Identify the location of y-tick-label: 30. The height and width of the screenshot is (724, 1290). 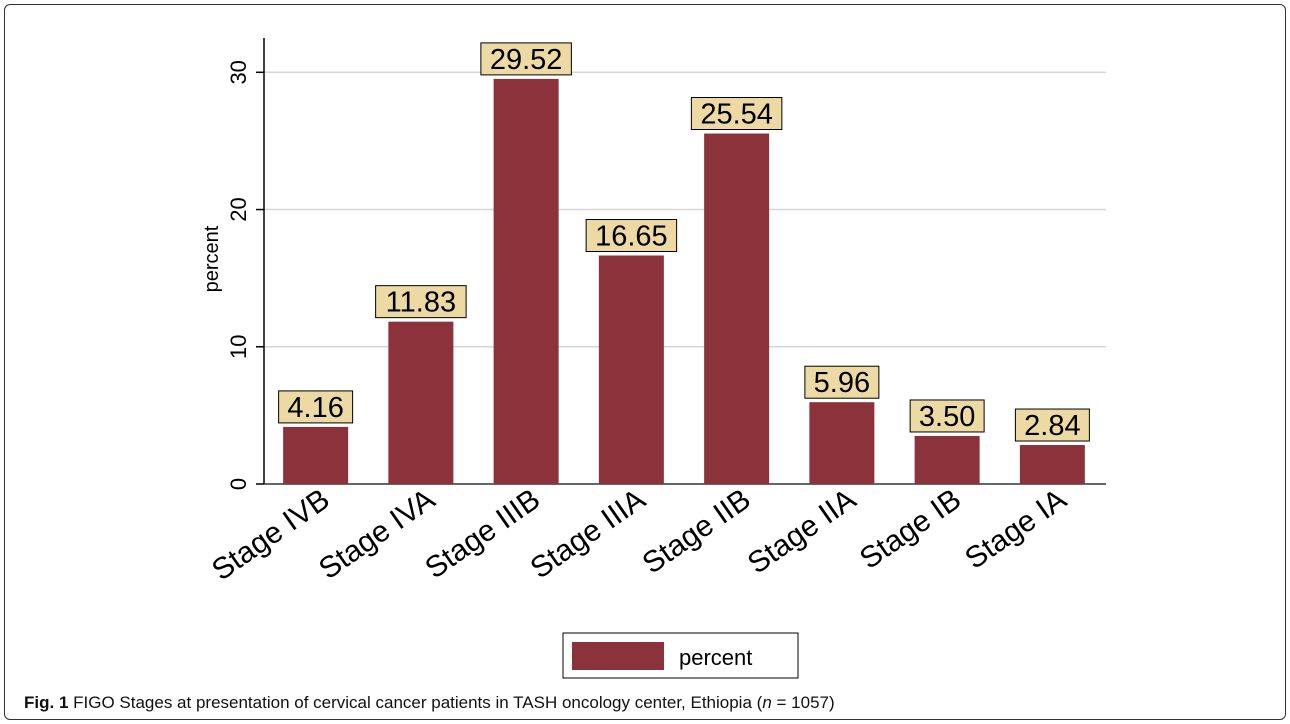
(238, 72).